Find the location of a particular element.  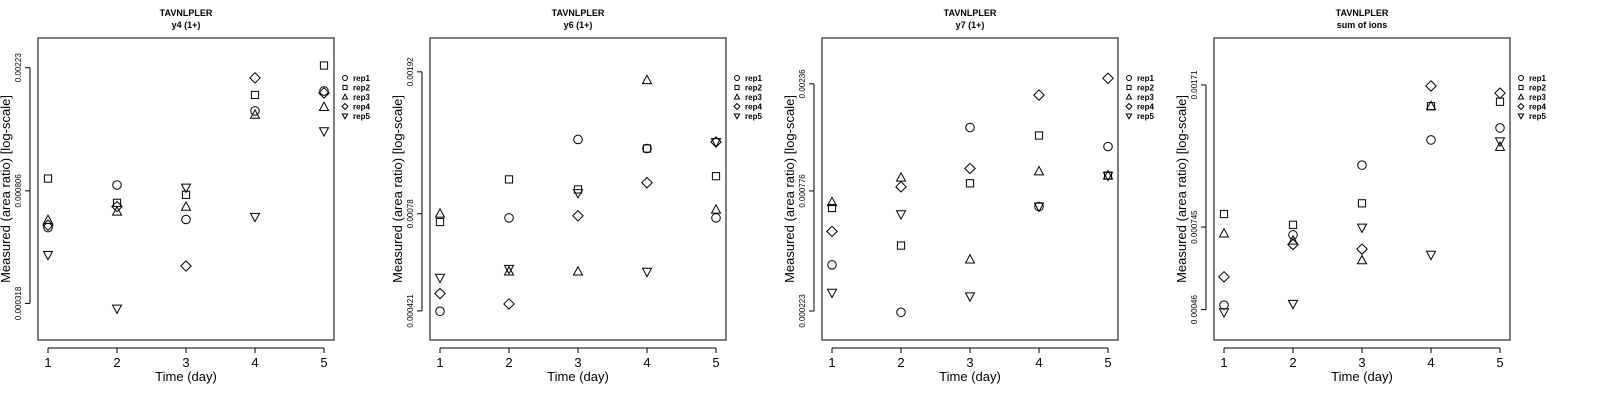

y-tick-label: 0.000318 is located at coordinates (18, 303).